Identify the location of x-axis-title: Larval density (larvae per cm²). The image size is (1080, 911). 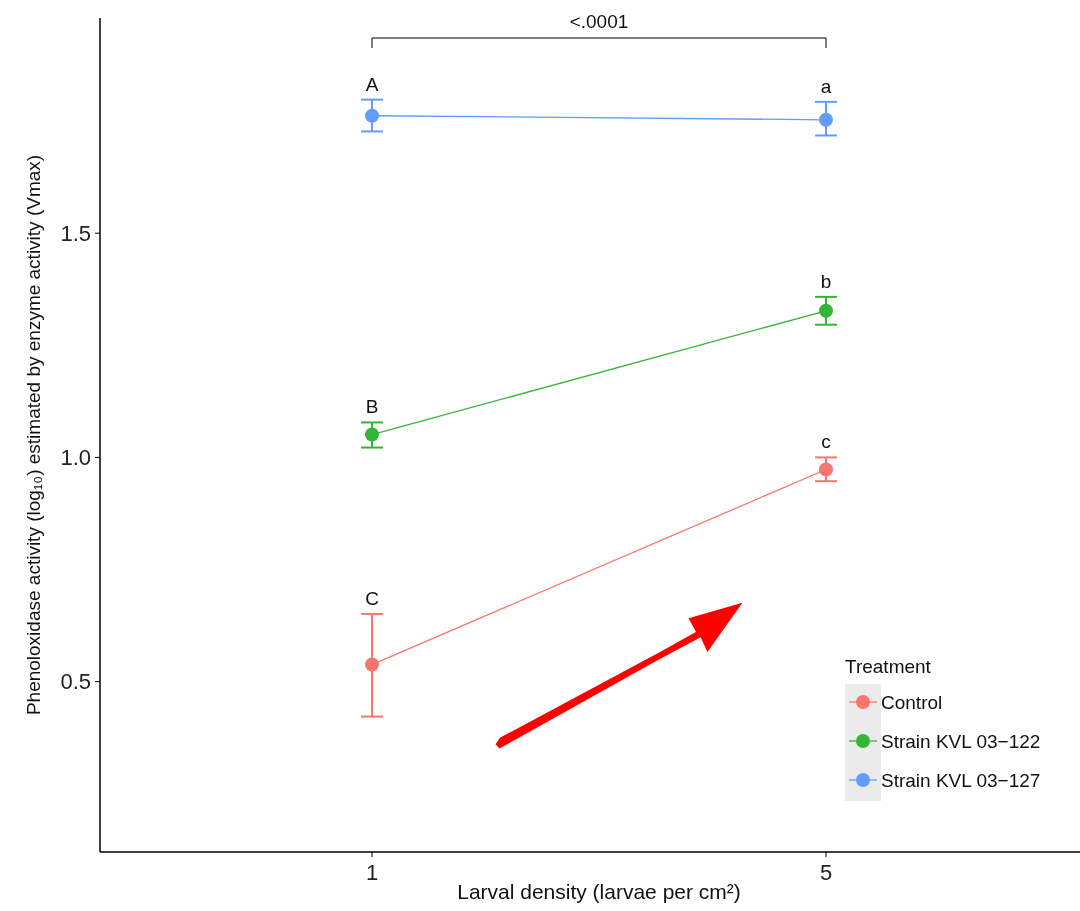
(599, 891).